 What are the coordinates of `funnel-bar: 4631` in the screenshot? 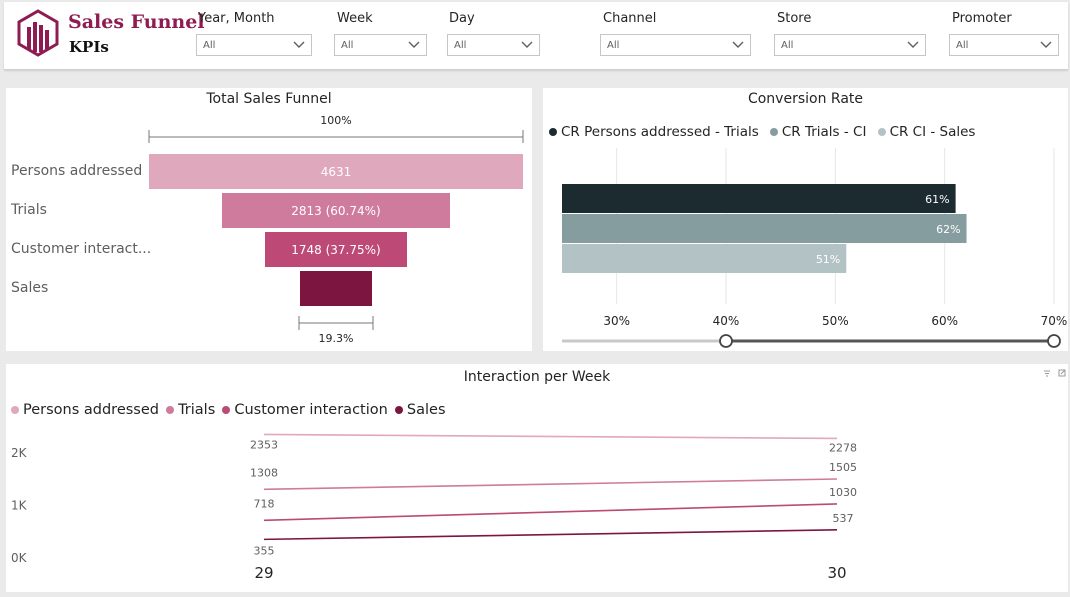 It's located at (336, 171).